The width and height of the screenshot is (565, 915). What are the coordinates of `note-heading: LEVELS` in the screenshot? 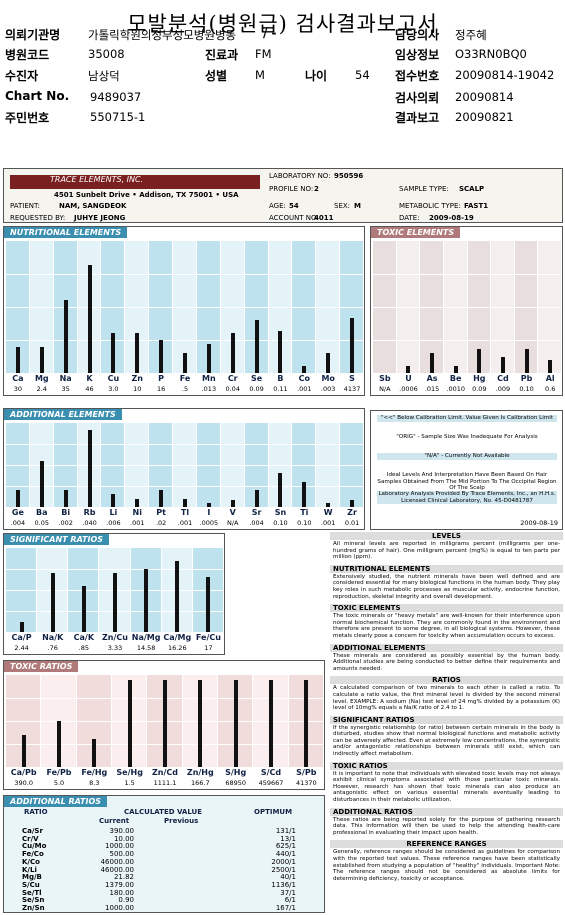 It's located at (446, 536).